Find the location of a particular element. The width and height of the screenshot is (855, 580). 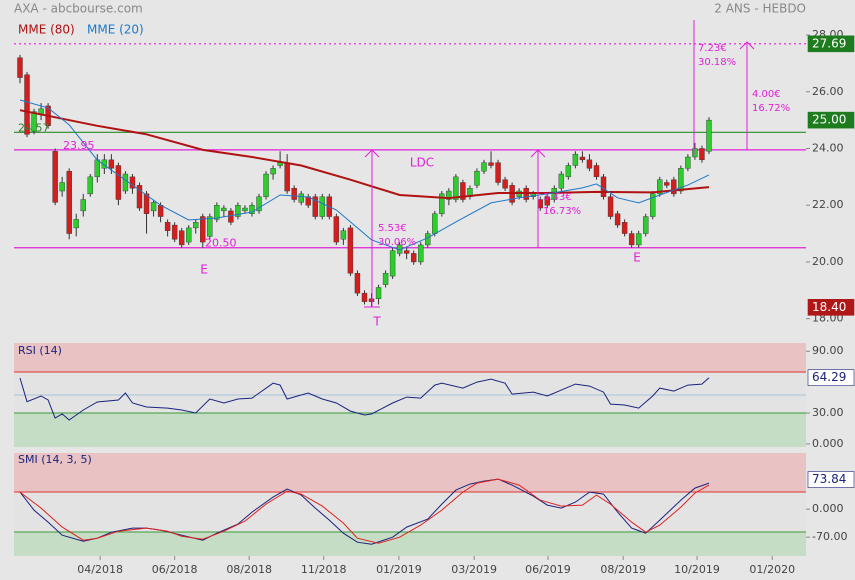

measure-label: 3.43€ is located at coordinates (557, 197).